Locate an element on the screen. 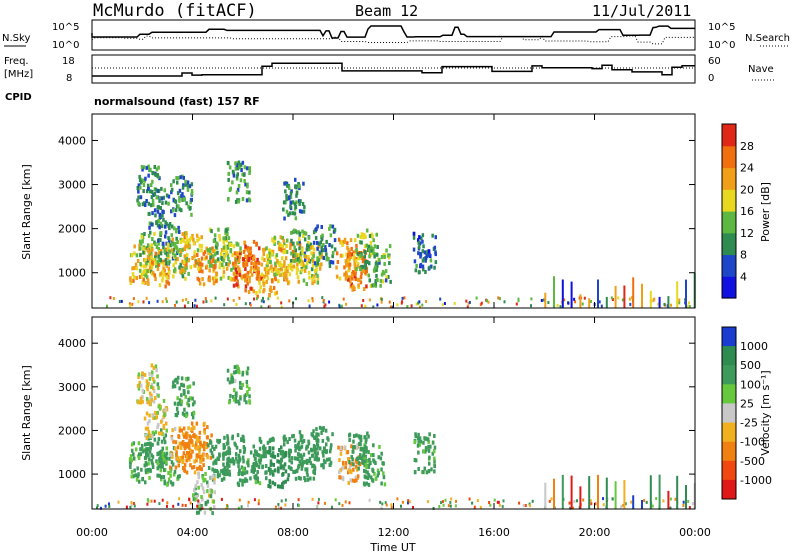 This screenshot has height=554, width=800. colorbar-tick-label: -25 is located at coordinates (749, 423).